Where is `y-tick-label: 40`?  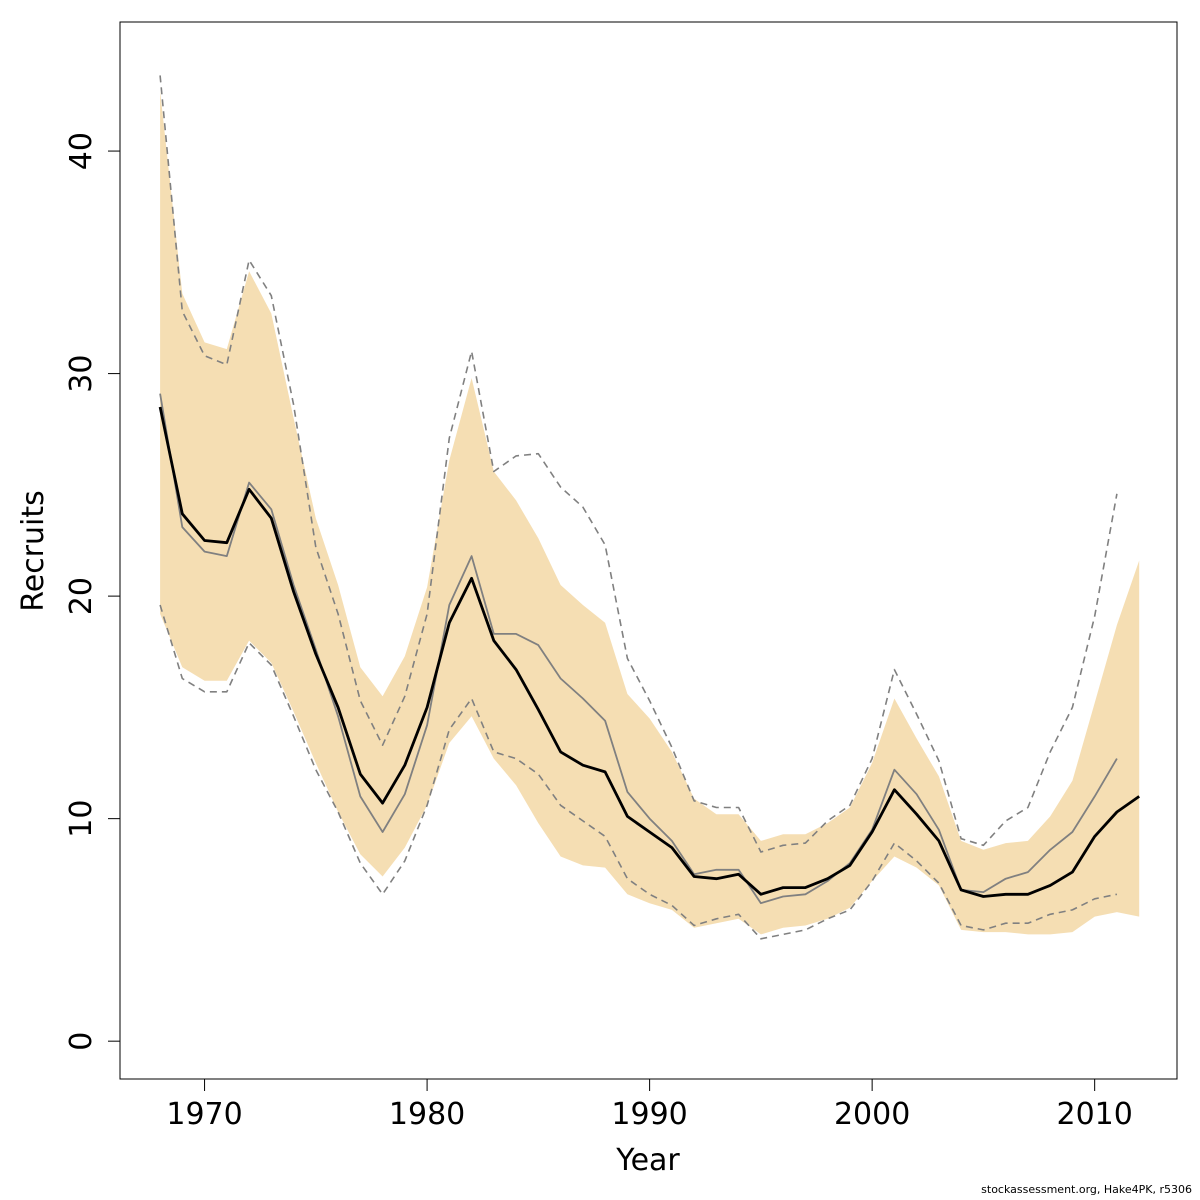 y-tick-label: 40 is located at coordinates (81, 151).